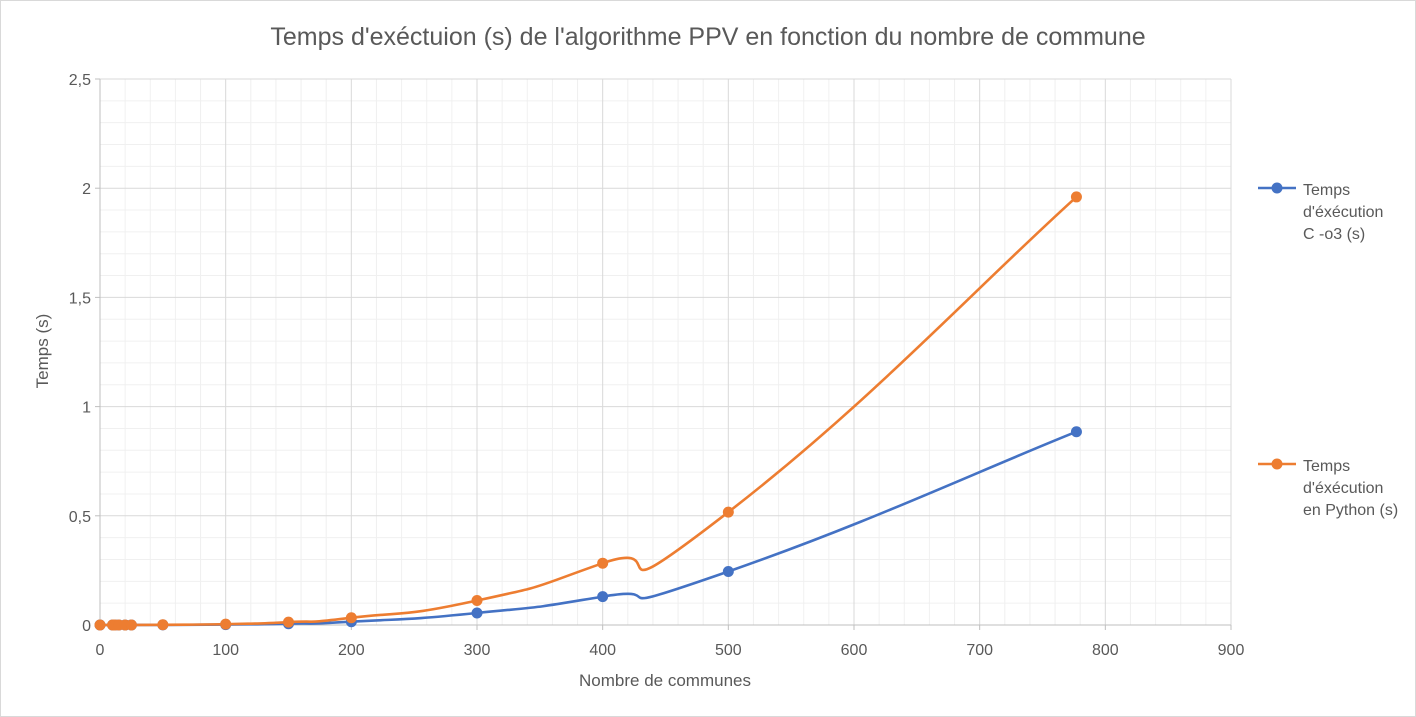 The height and width of the screenshot is (717, 1416). What do you see at coordinates (80, 80) in the screenshot?
I see `y-tick-label: 2,5` at bounding box center [80, 80].